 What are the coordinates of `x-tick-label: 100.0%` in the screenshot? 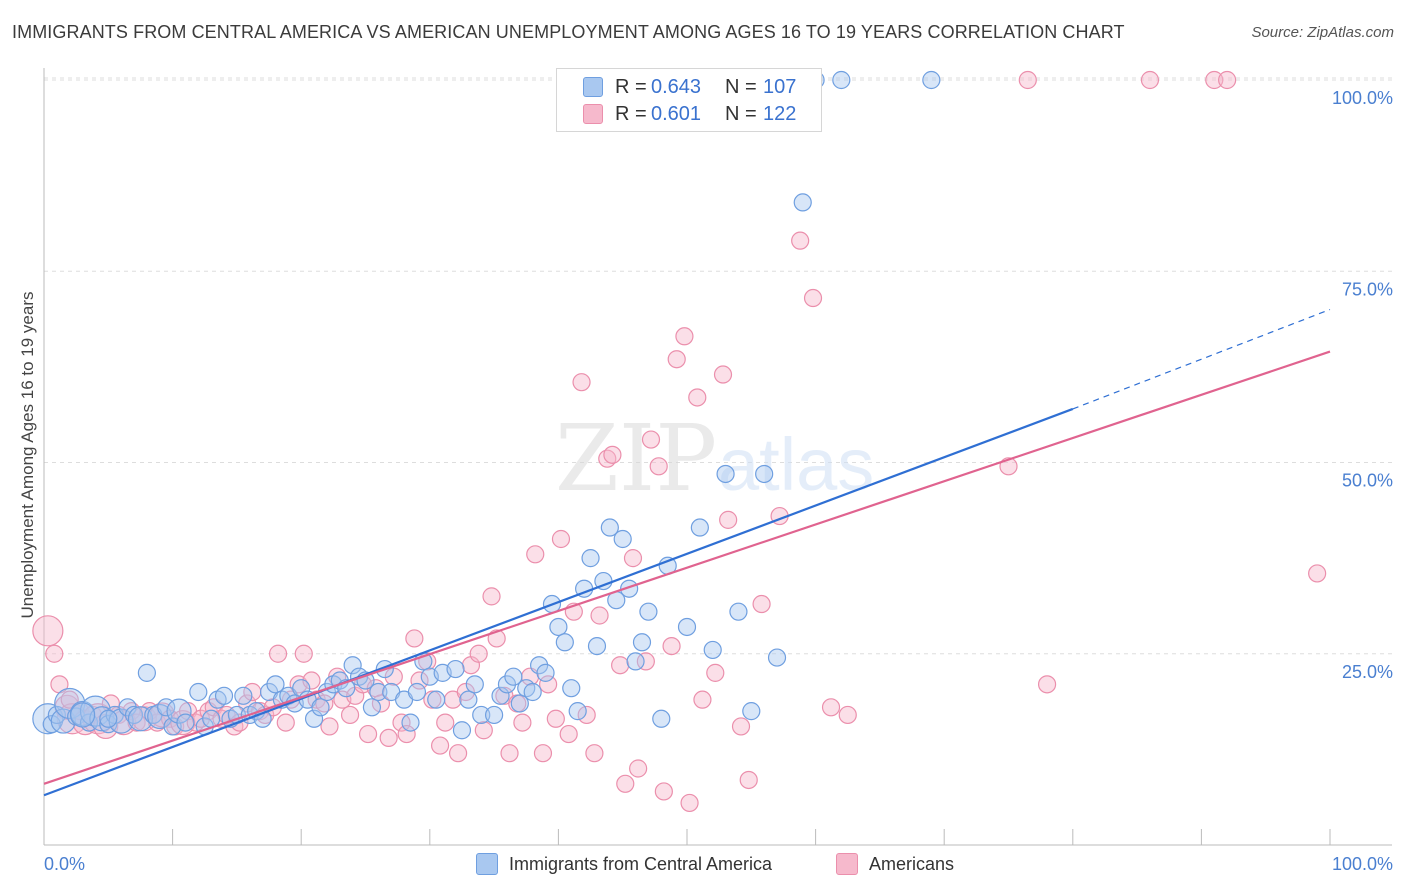 It's located at (1362, 864).